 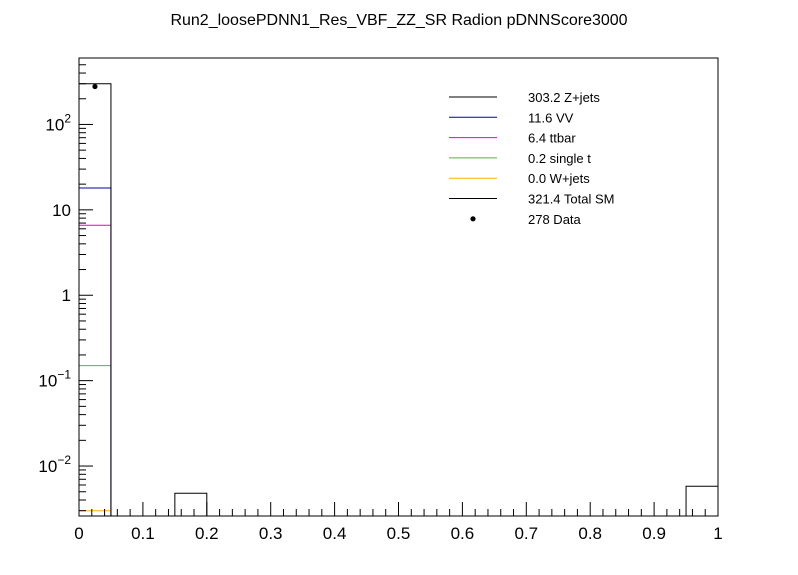 What do you see at coordinates (64, 460) in the screenshot?
I see `y-tick-exponent: −2` at bounding box center [64, 460].